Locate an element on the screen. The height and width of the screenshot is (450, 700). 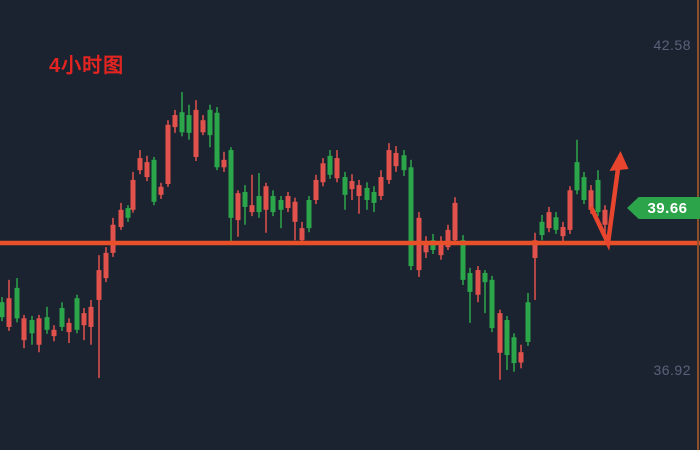
chart-timeframe-title: 4小时图 is located at coordinates (87, 66).